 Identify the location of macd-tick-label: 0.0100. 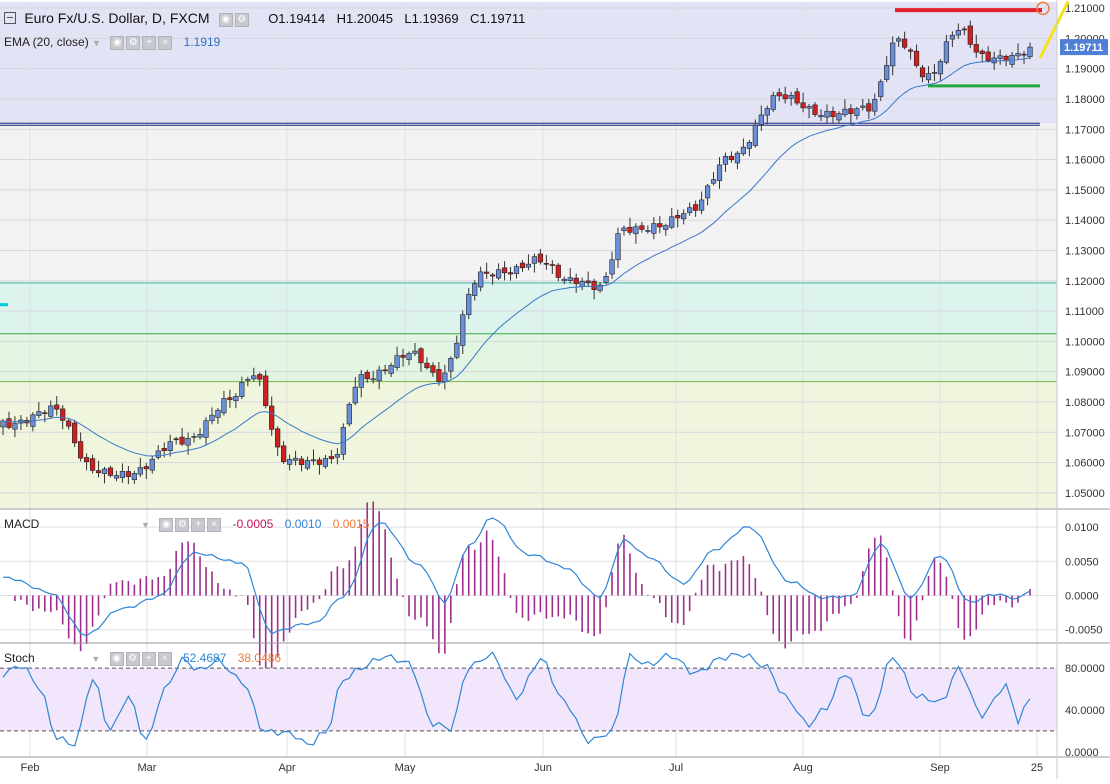
(1082, 528).